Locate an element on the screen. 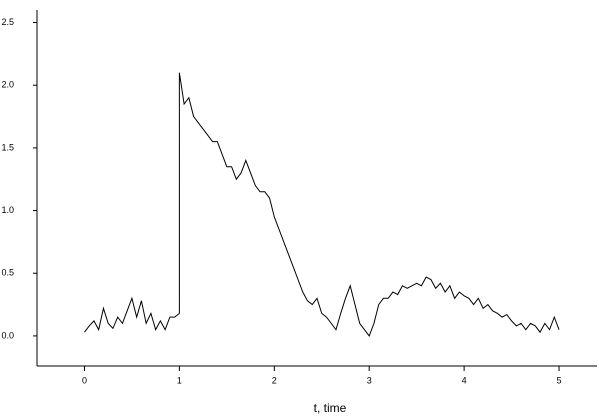 The image size is (599, 419). y-tick-label: 1.0 is located at coordinates (7, 210).